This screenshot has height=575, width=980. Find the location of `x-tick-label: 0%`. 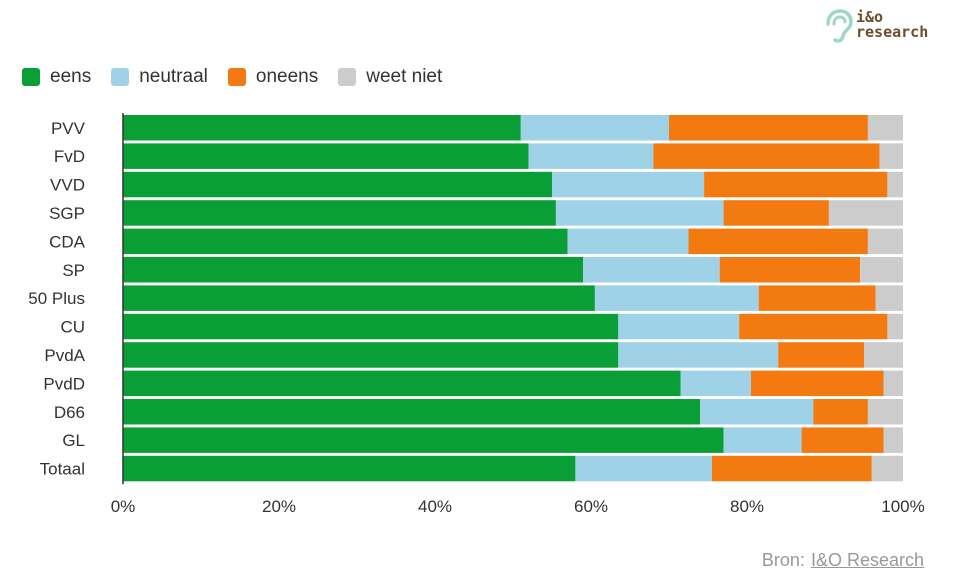

x-tick-label: 0% is located at coordinates (123, 506).